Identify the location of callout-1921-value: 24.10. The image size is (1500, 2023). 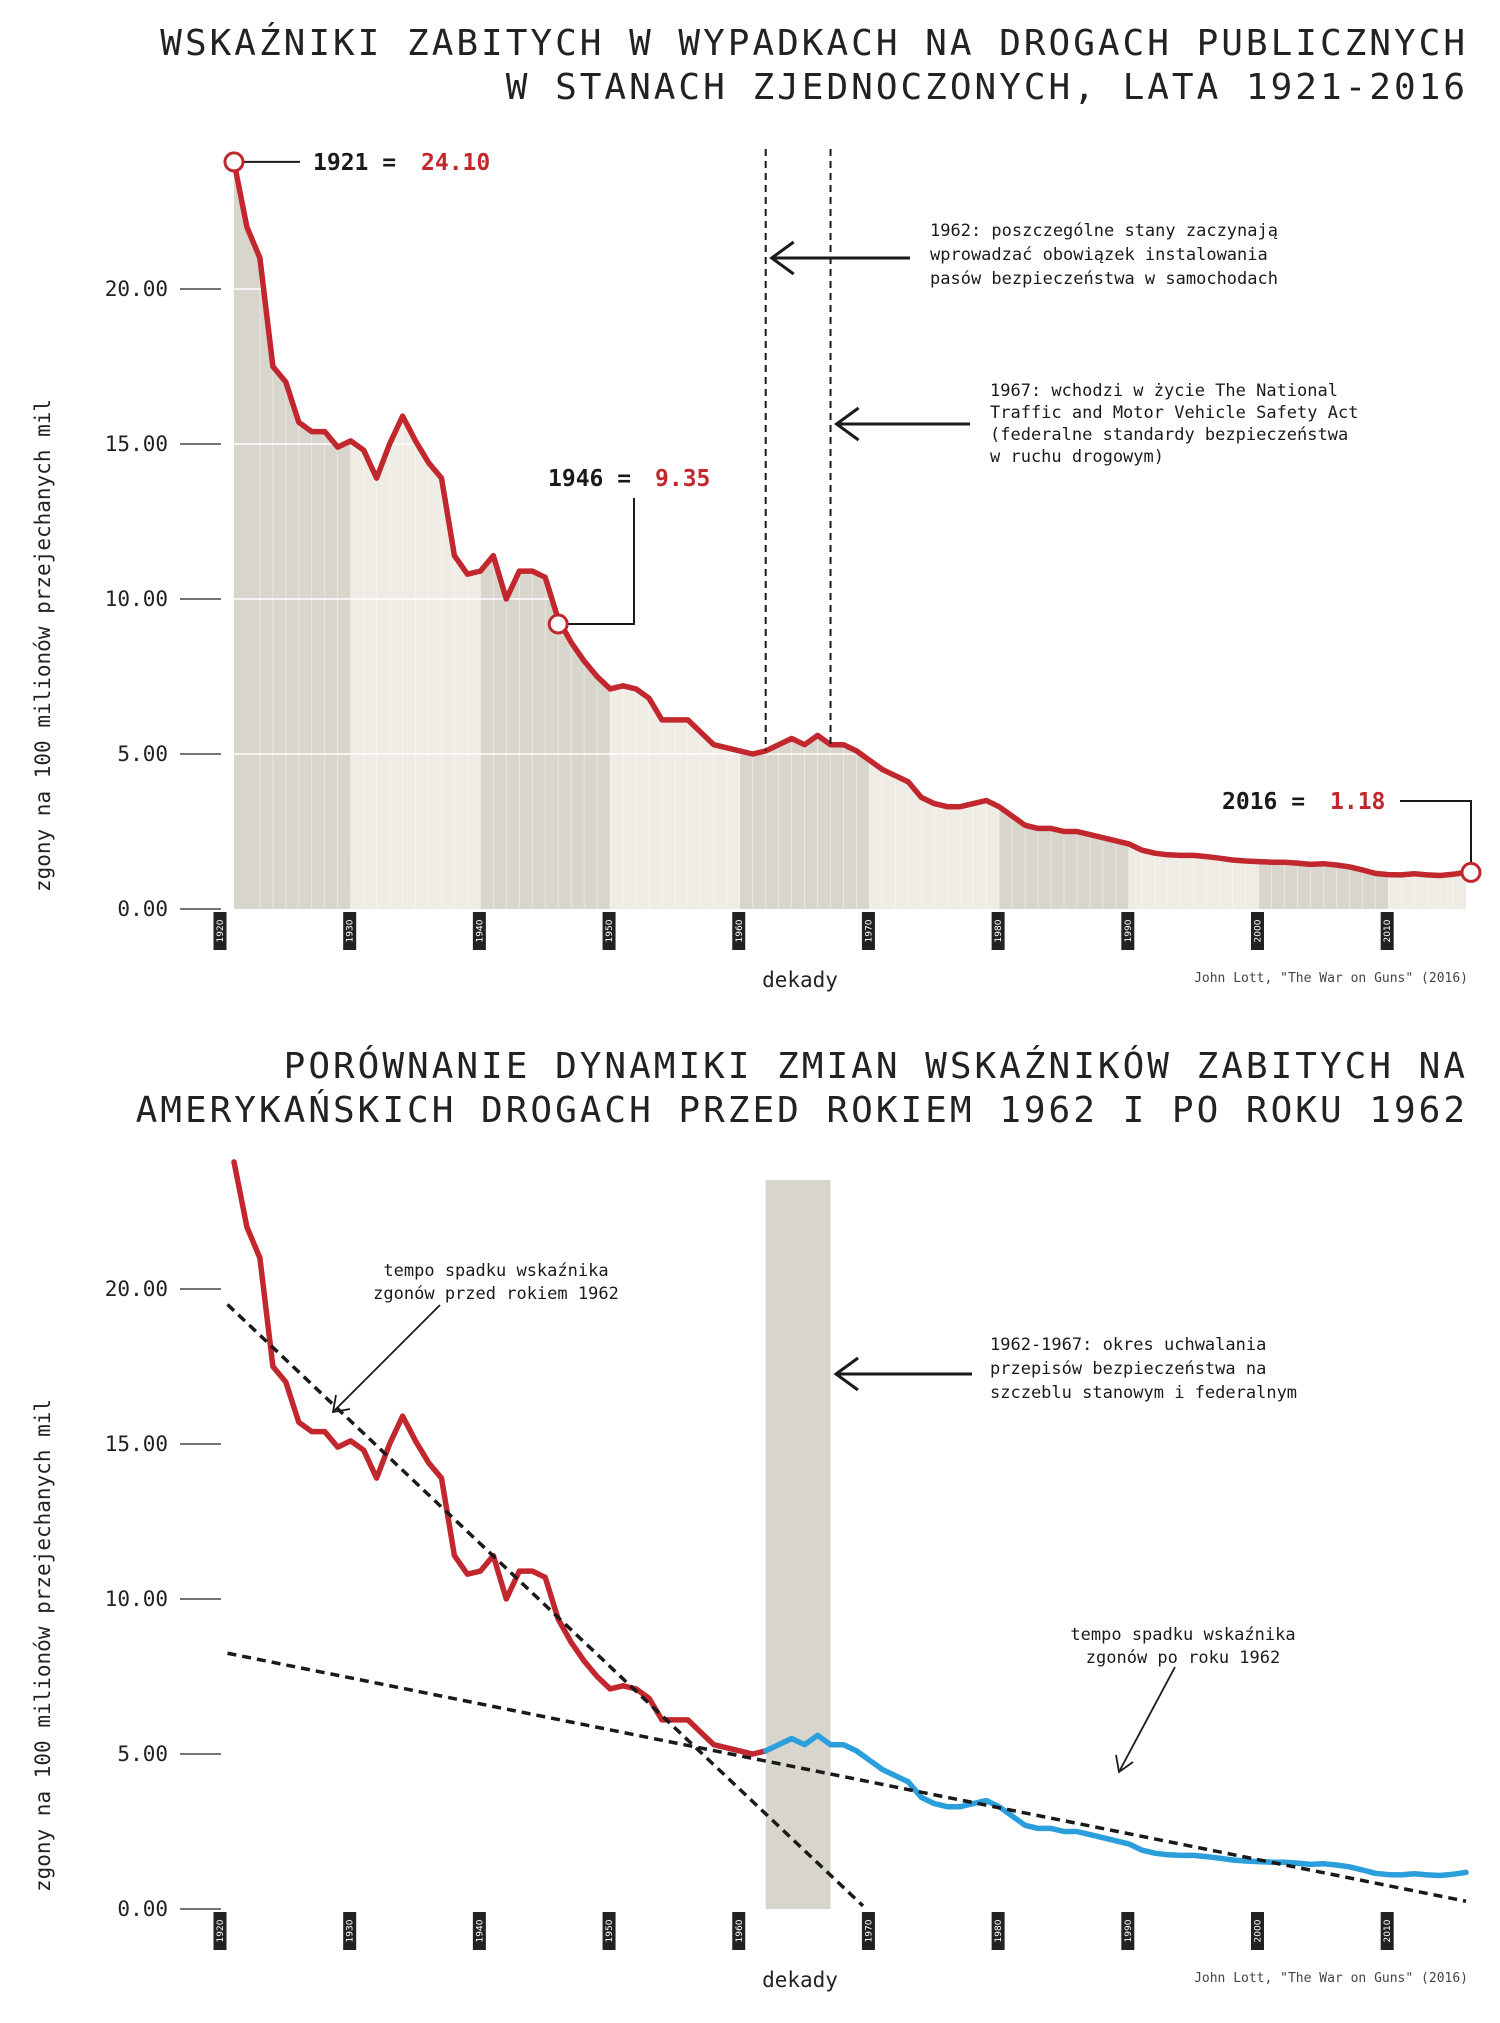
(455, 163).